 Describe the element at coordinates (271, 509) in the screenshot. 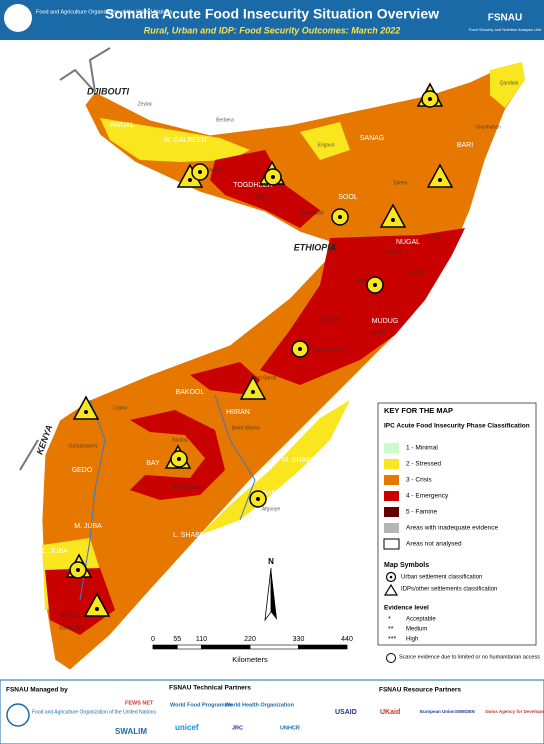

I see `district-label: Afgooye` at that location.